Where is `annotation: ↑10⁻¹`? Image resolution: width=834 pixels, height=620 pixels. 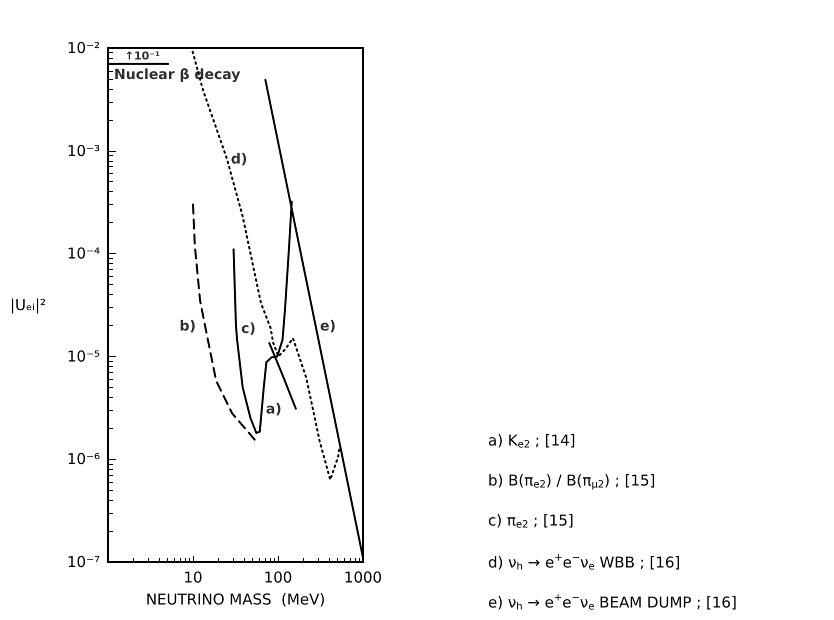 annotation: ↑10⁻¹ is located at coordinates (142, 55).